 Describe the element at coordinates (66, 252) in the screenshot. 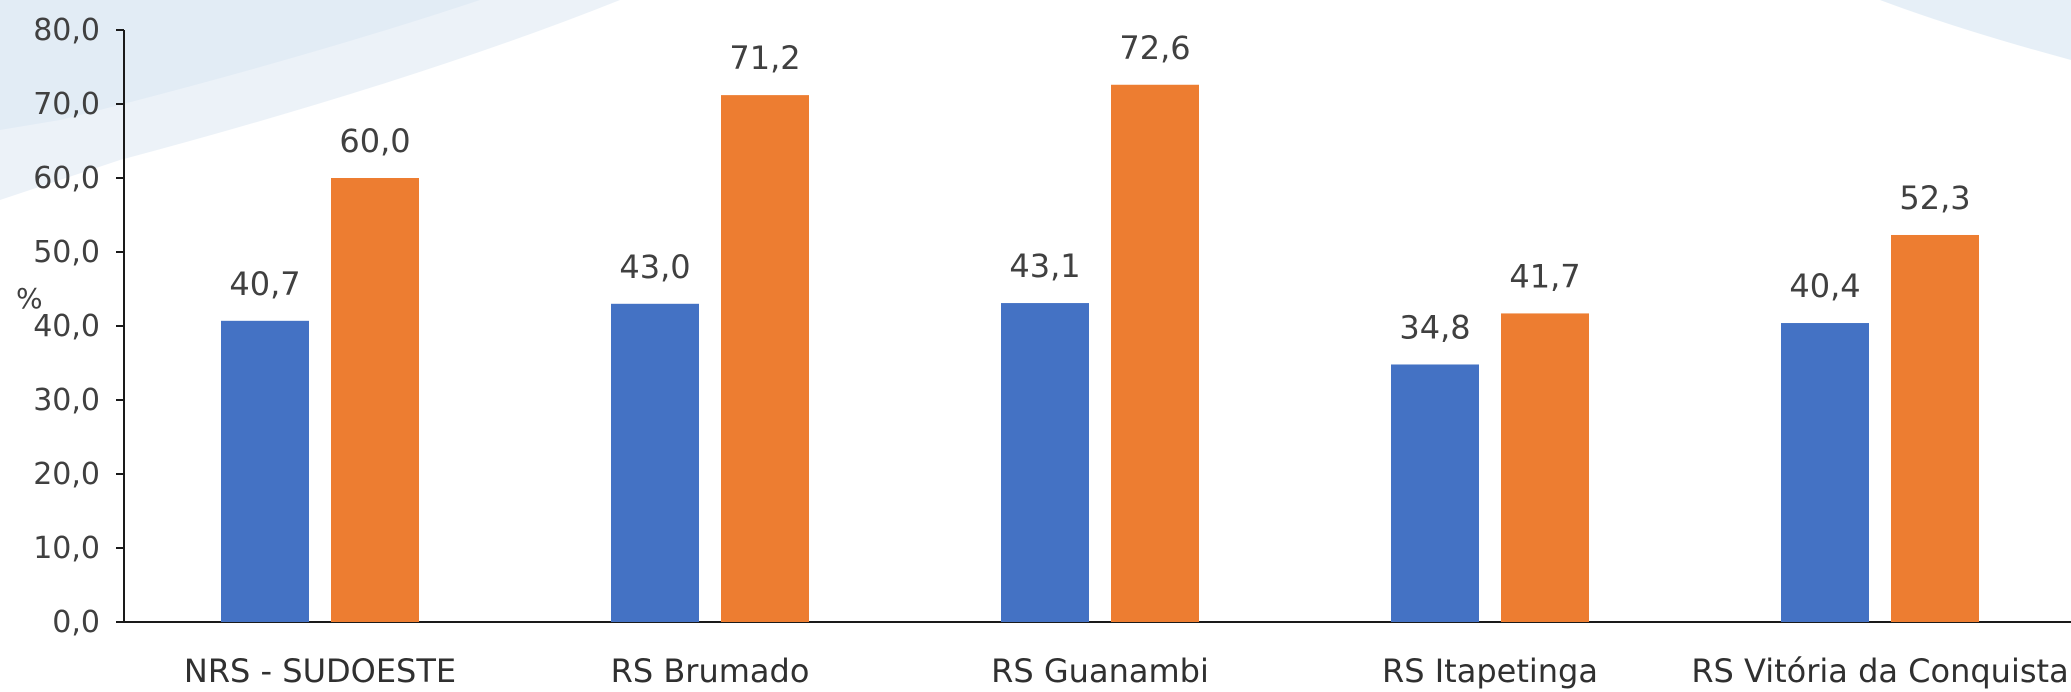

I see `y-tick-label: 50,0` at that location.